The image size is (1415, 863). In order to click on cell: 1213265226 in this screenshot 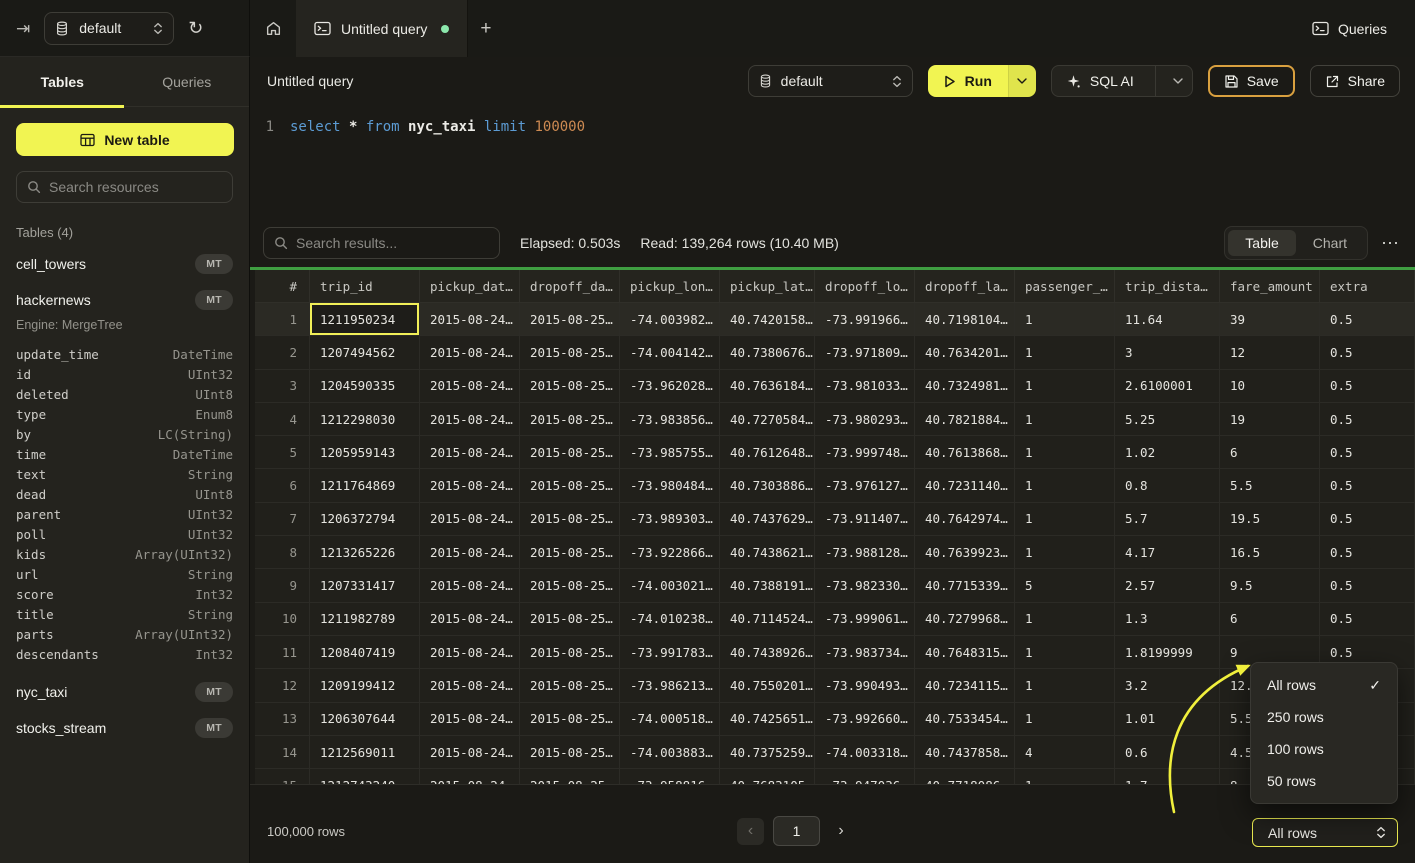, I will do `click(365, 552)`.